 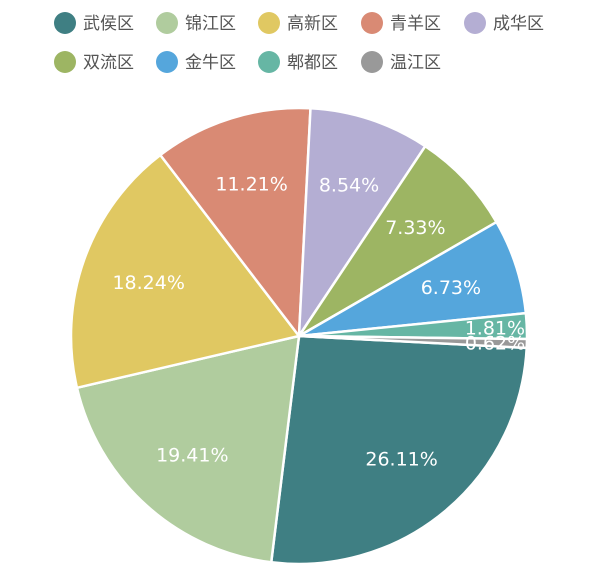 I want to click on legend-label: 金牛区, so click(x=210, y=63).